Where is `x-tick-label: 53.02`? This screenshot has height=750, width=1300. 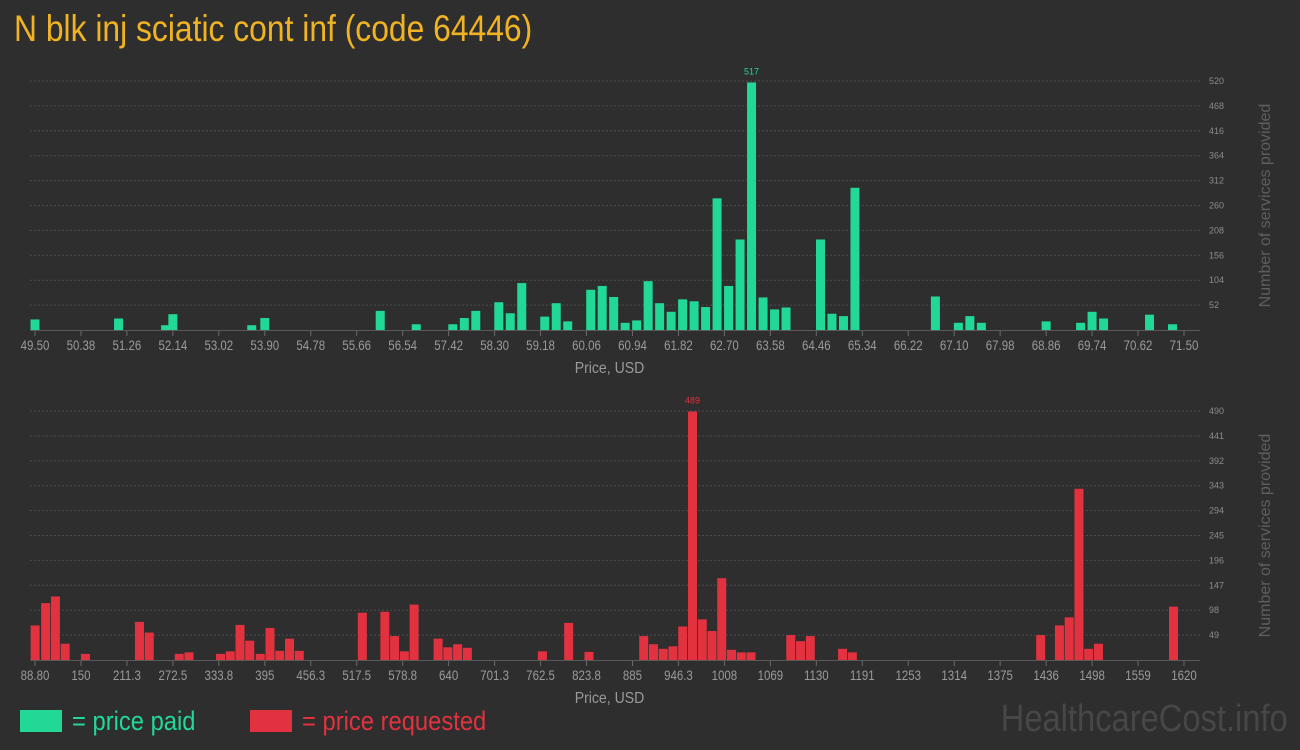 x-tick-label: 53.02 is located at coordinates (218, 345).